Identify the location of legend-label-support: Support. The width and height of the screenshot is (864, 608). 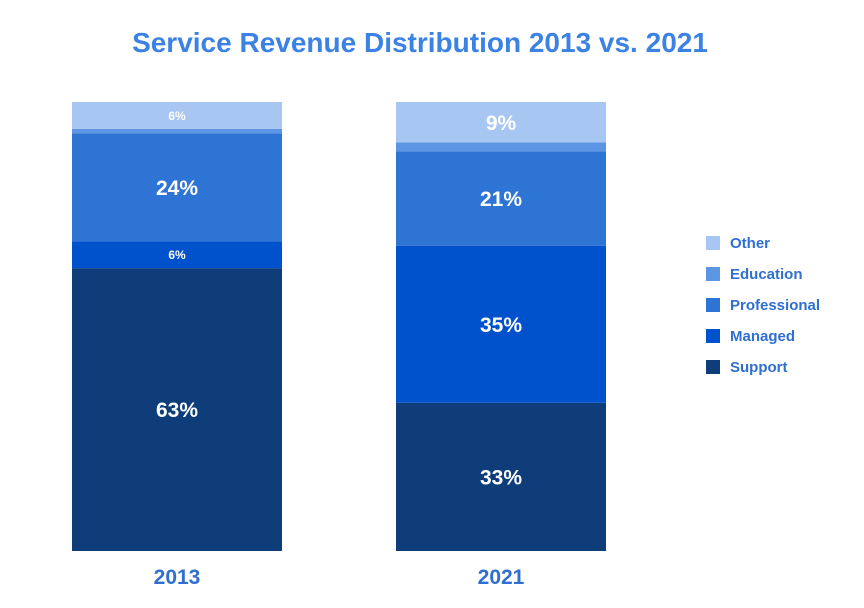
(759, 367).